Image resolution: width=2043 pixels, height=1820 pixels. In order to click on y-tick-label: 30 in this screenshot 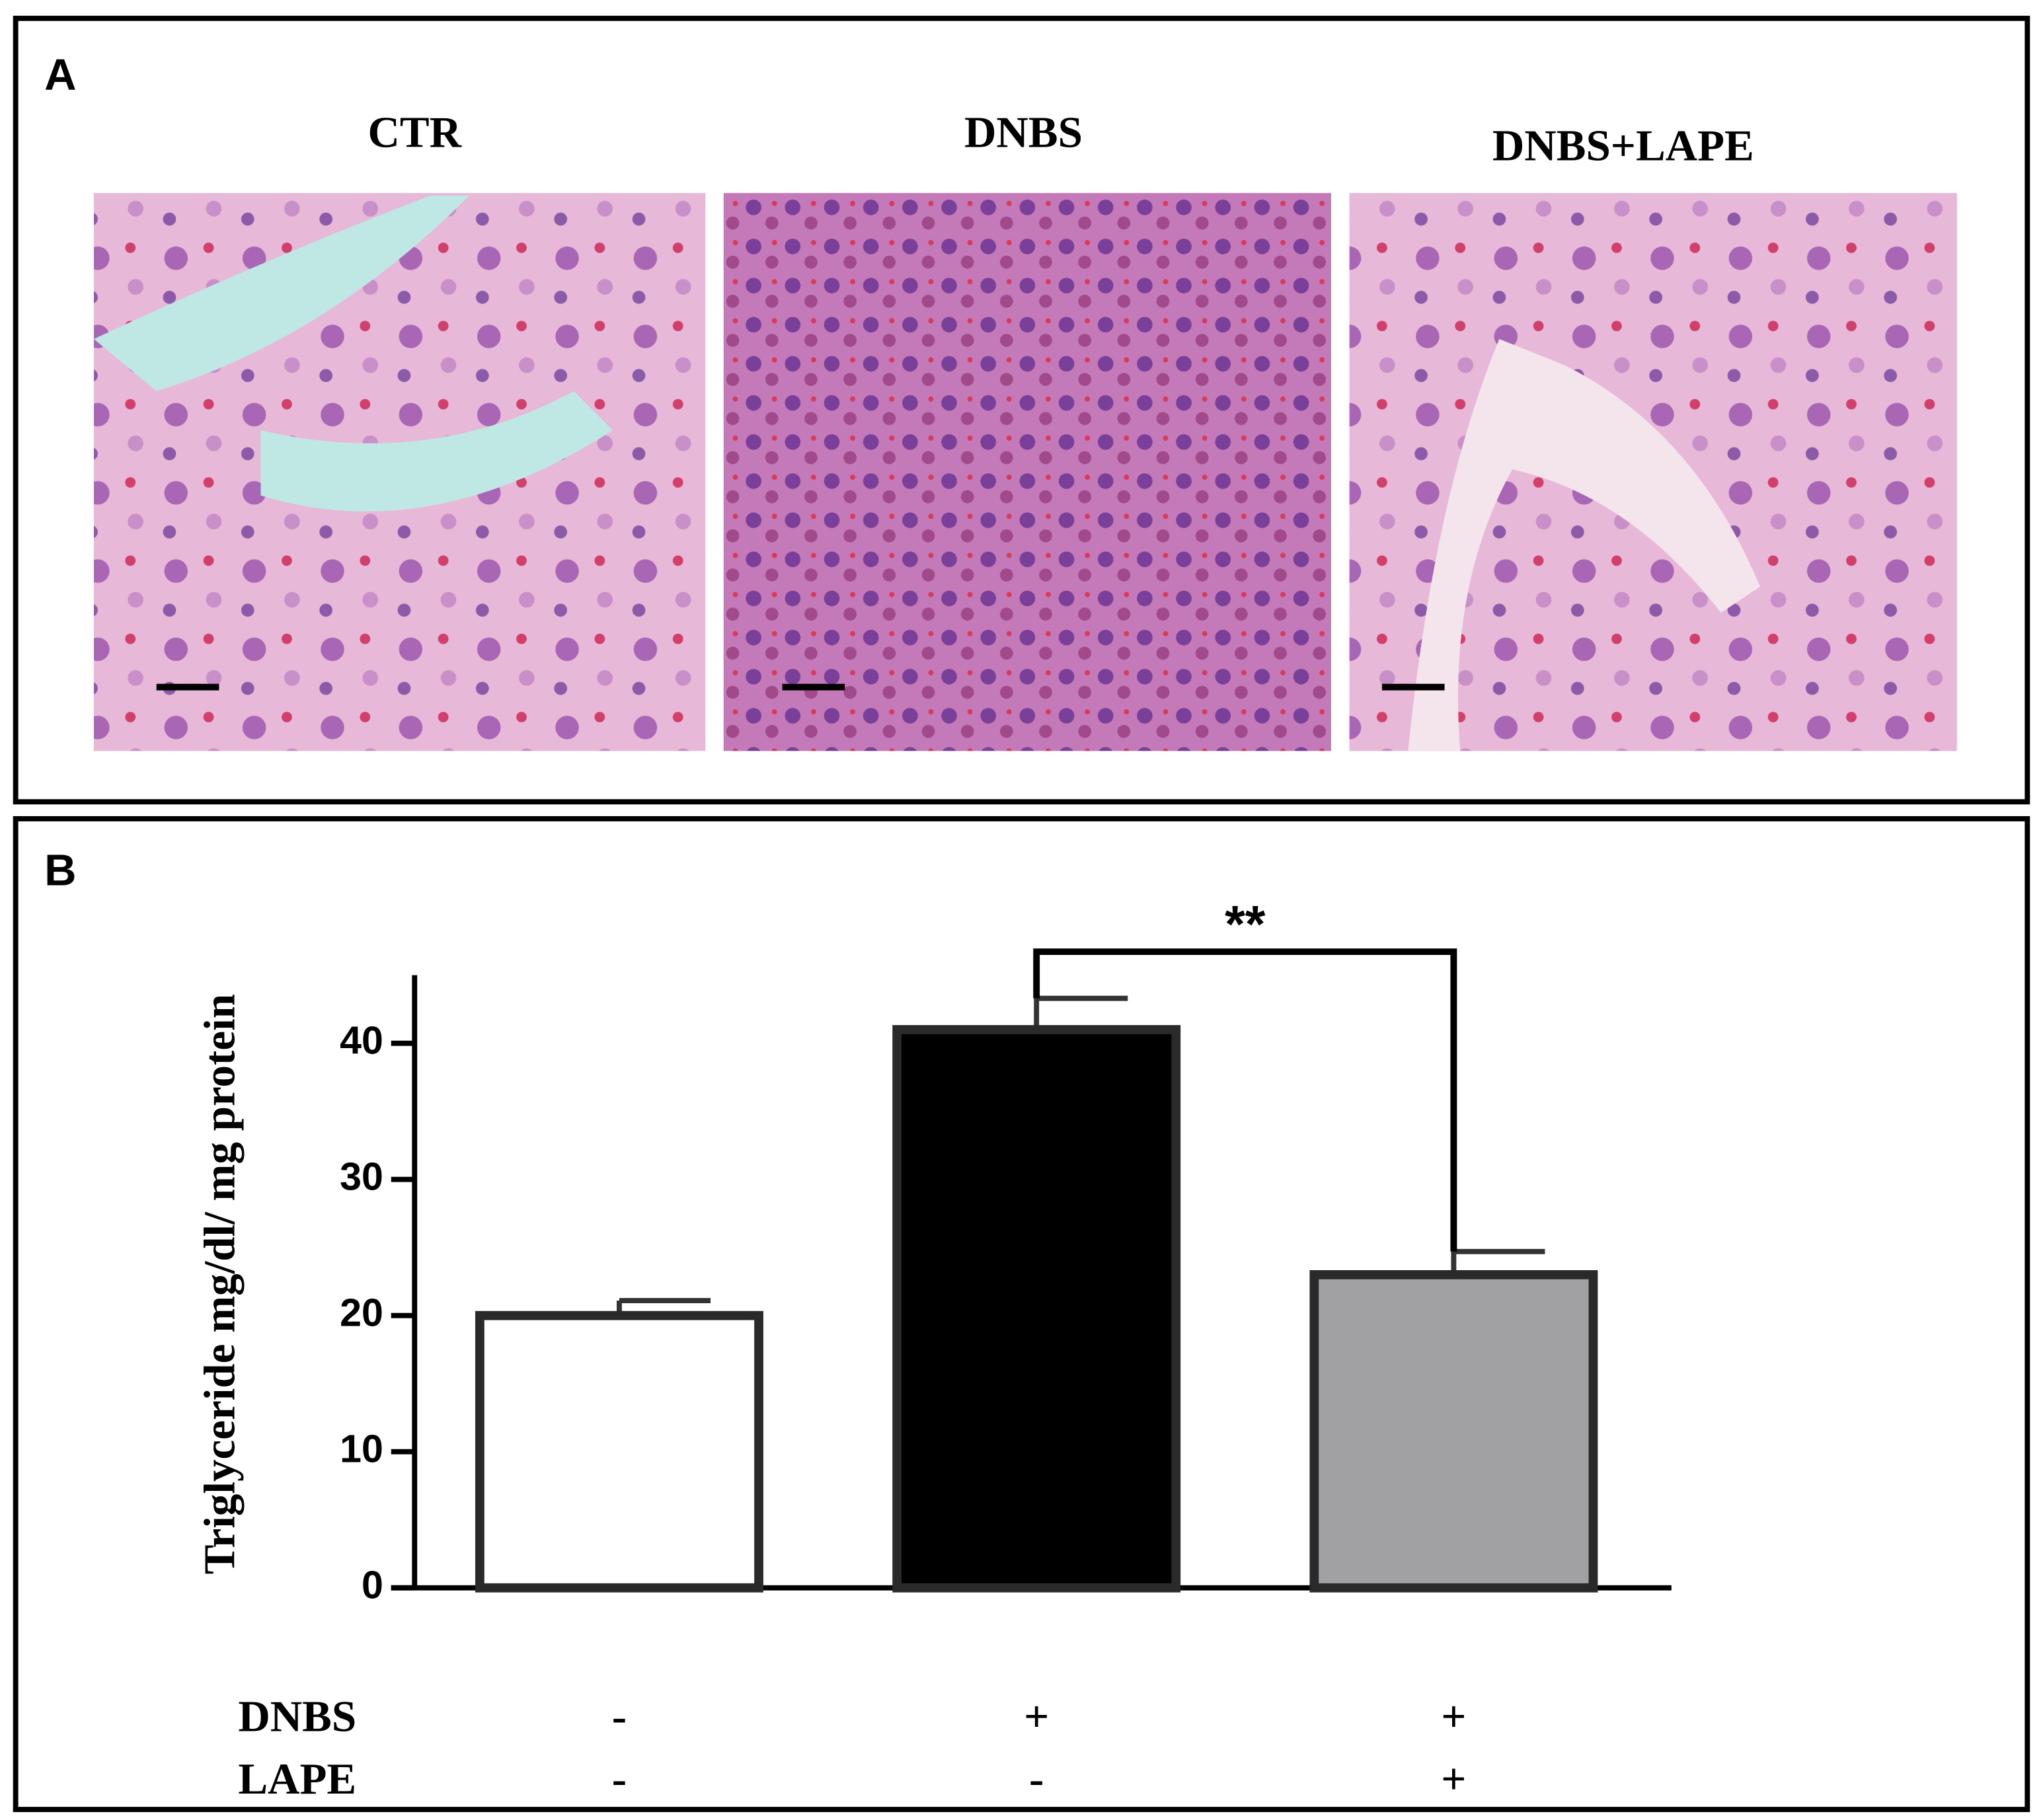, I will do `click(361, 1176)`.